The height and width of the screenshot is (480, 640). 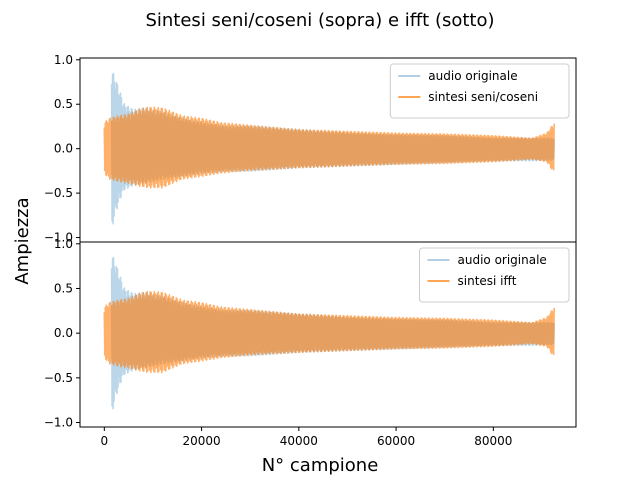 I want to click on legend: audio originale sintesi seni/coseni, so click(x=479, y=91).